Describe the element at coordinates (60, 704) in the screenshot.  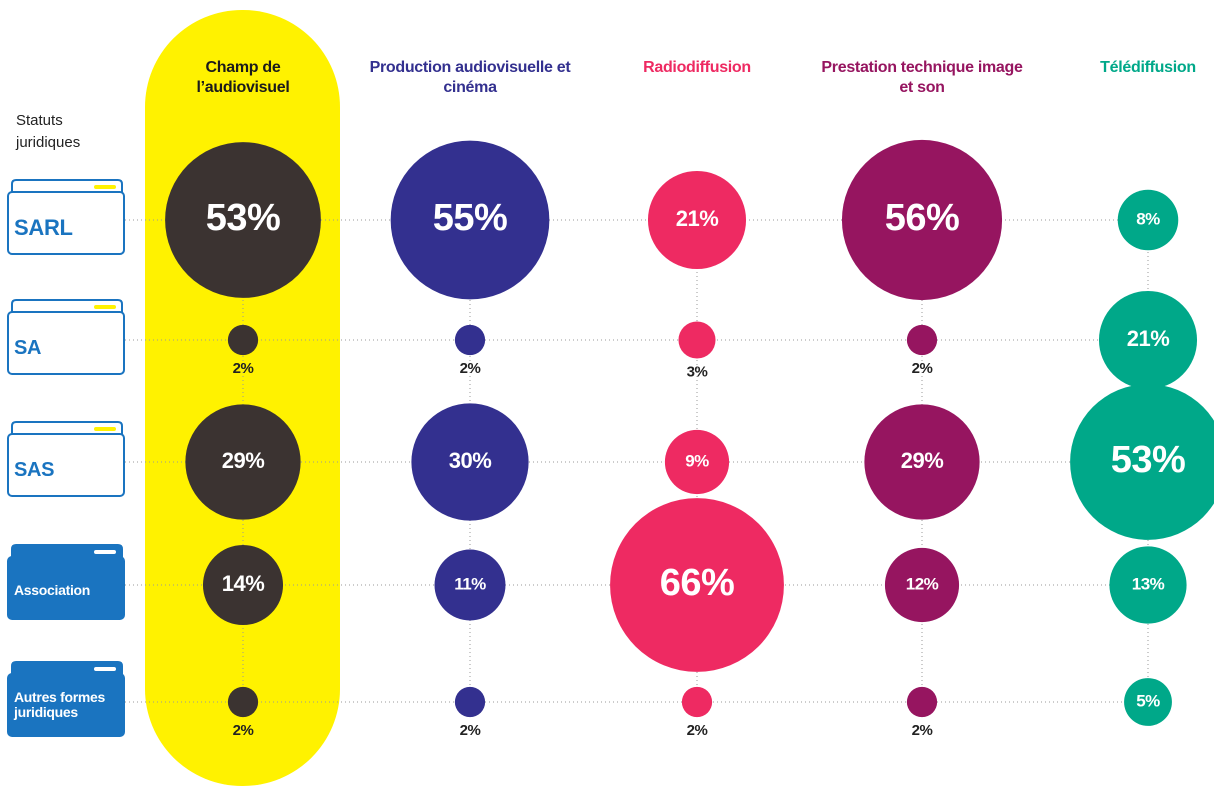
I see `row-label: Autres formes juridiques` at that location.